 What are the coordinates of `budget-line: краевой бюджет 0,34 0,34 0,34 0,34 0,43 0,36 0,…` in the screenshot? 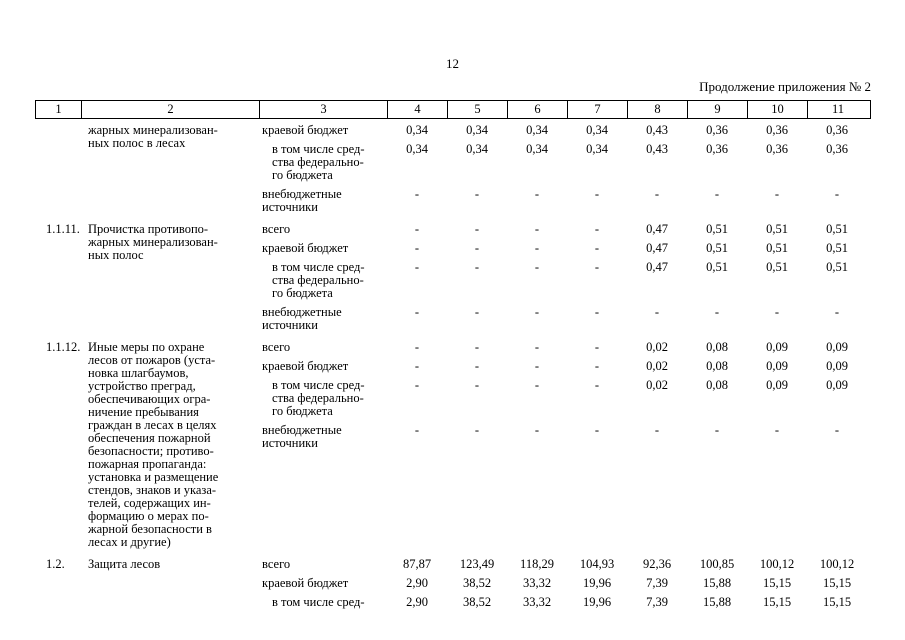 It's located at (565, 130).